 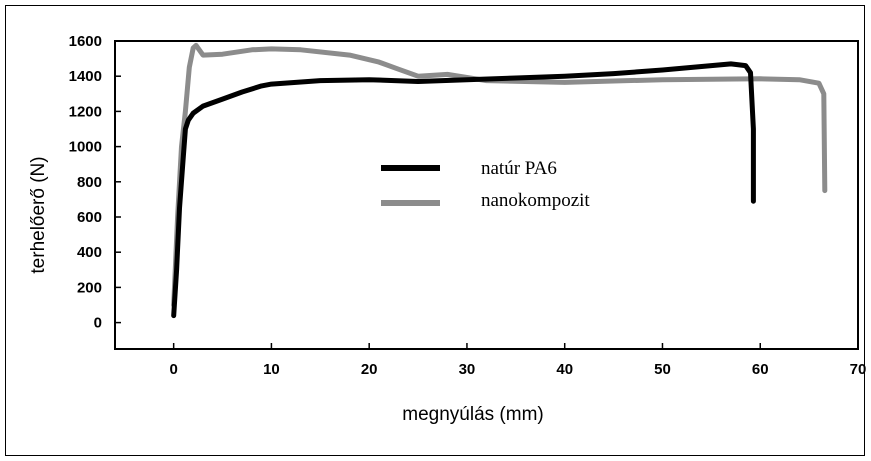 What do you see at coordinates (564, 369) in the screenshot?
I see `x-tick-label: 40` at bounding box center [564, 369].